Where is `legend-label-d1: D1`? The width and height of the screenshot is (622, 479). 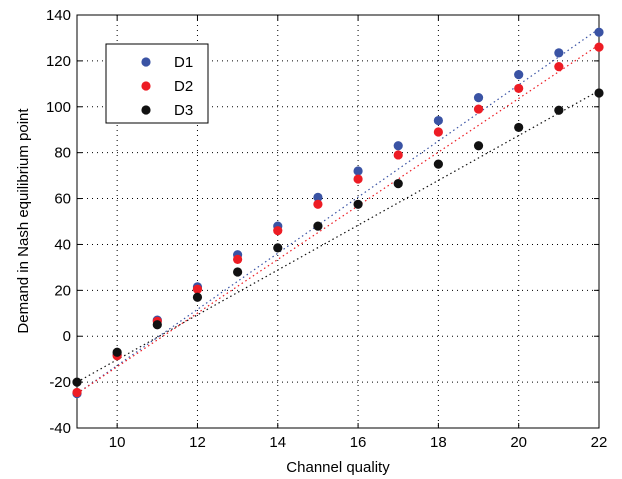
legend-label-d1: D1 is located at coordinates (183, 62).